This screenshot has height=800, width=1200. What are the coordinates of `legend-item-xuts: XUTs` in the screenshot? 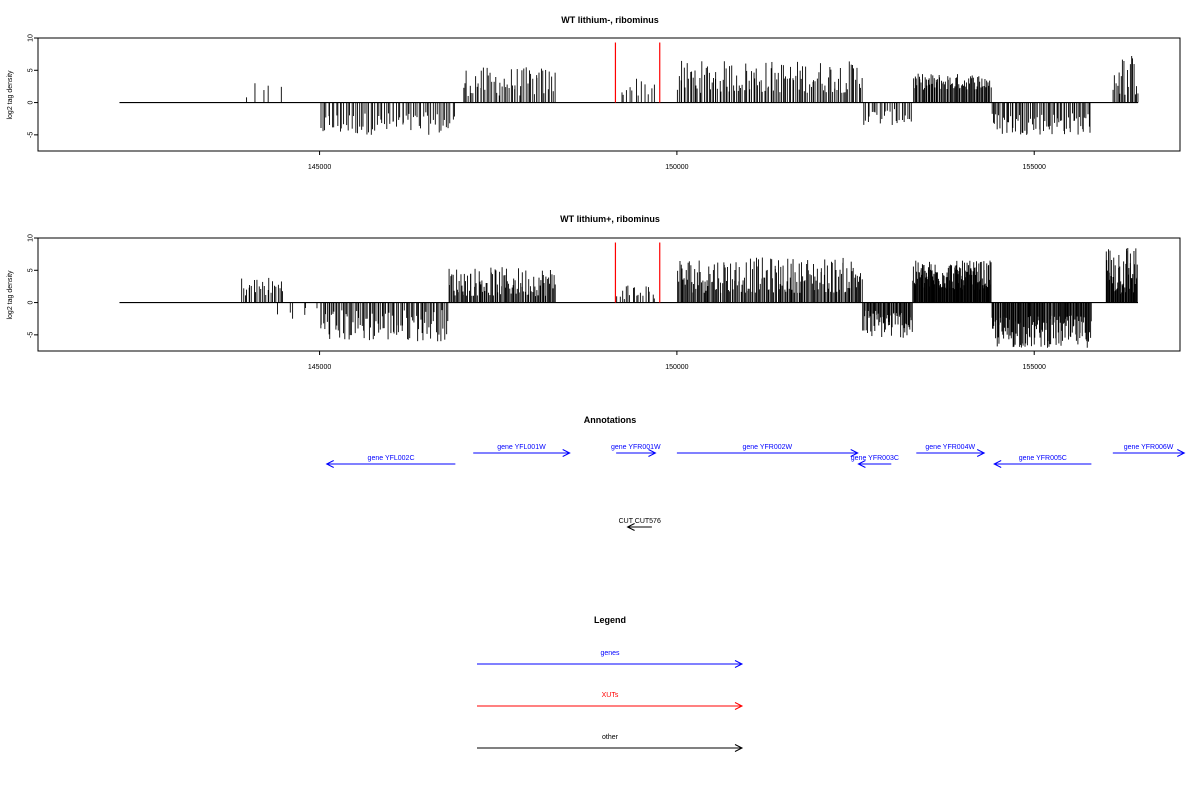 It's located at (610, 701).